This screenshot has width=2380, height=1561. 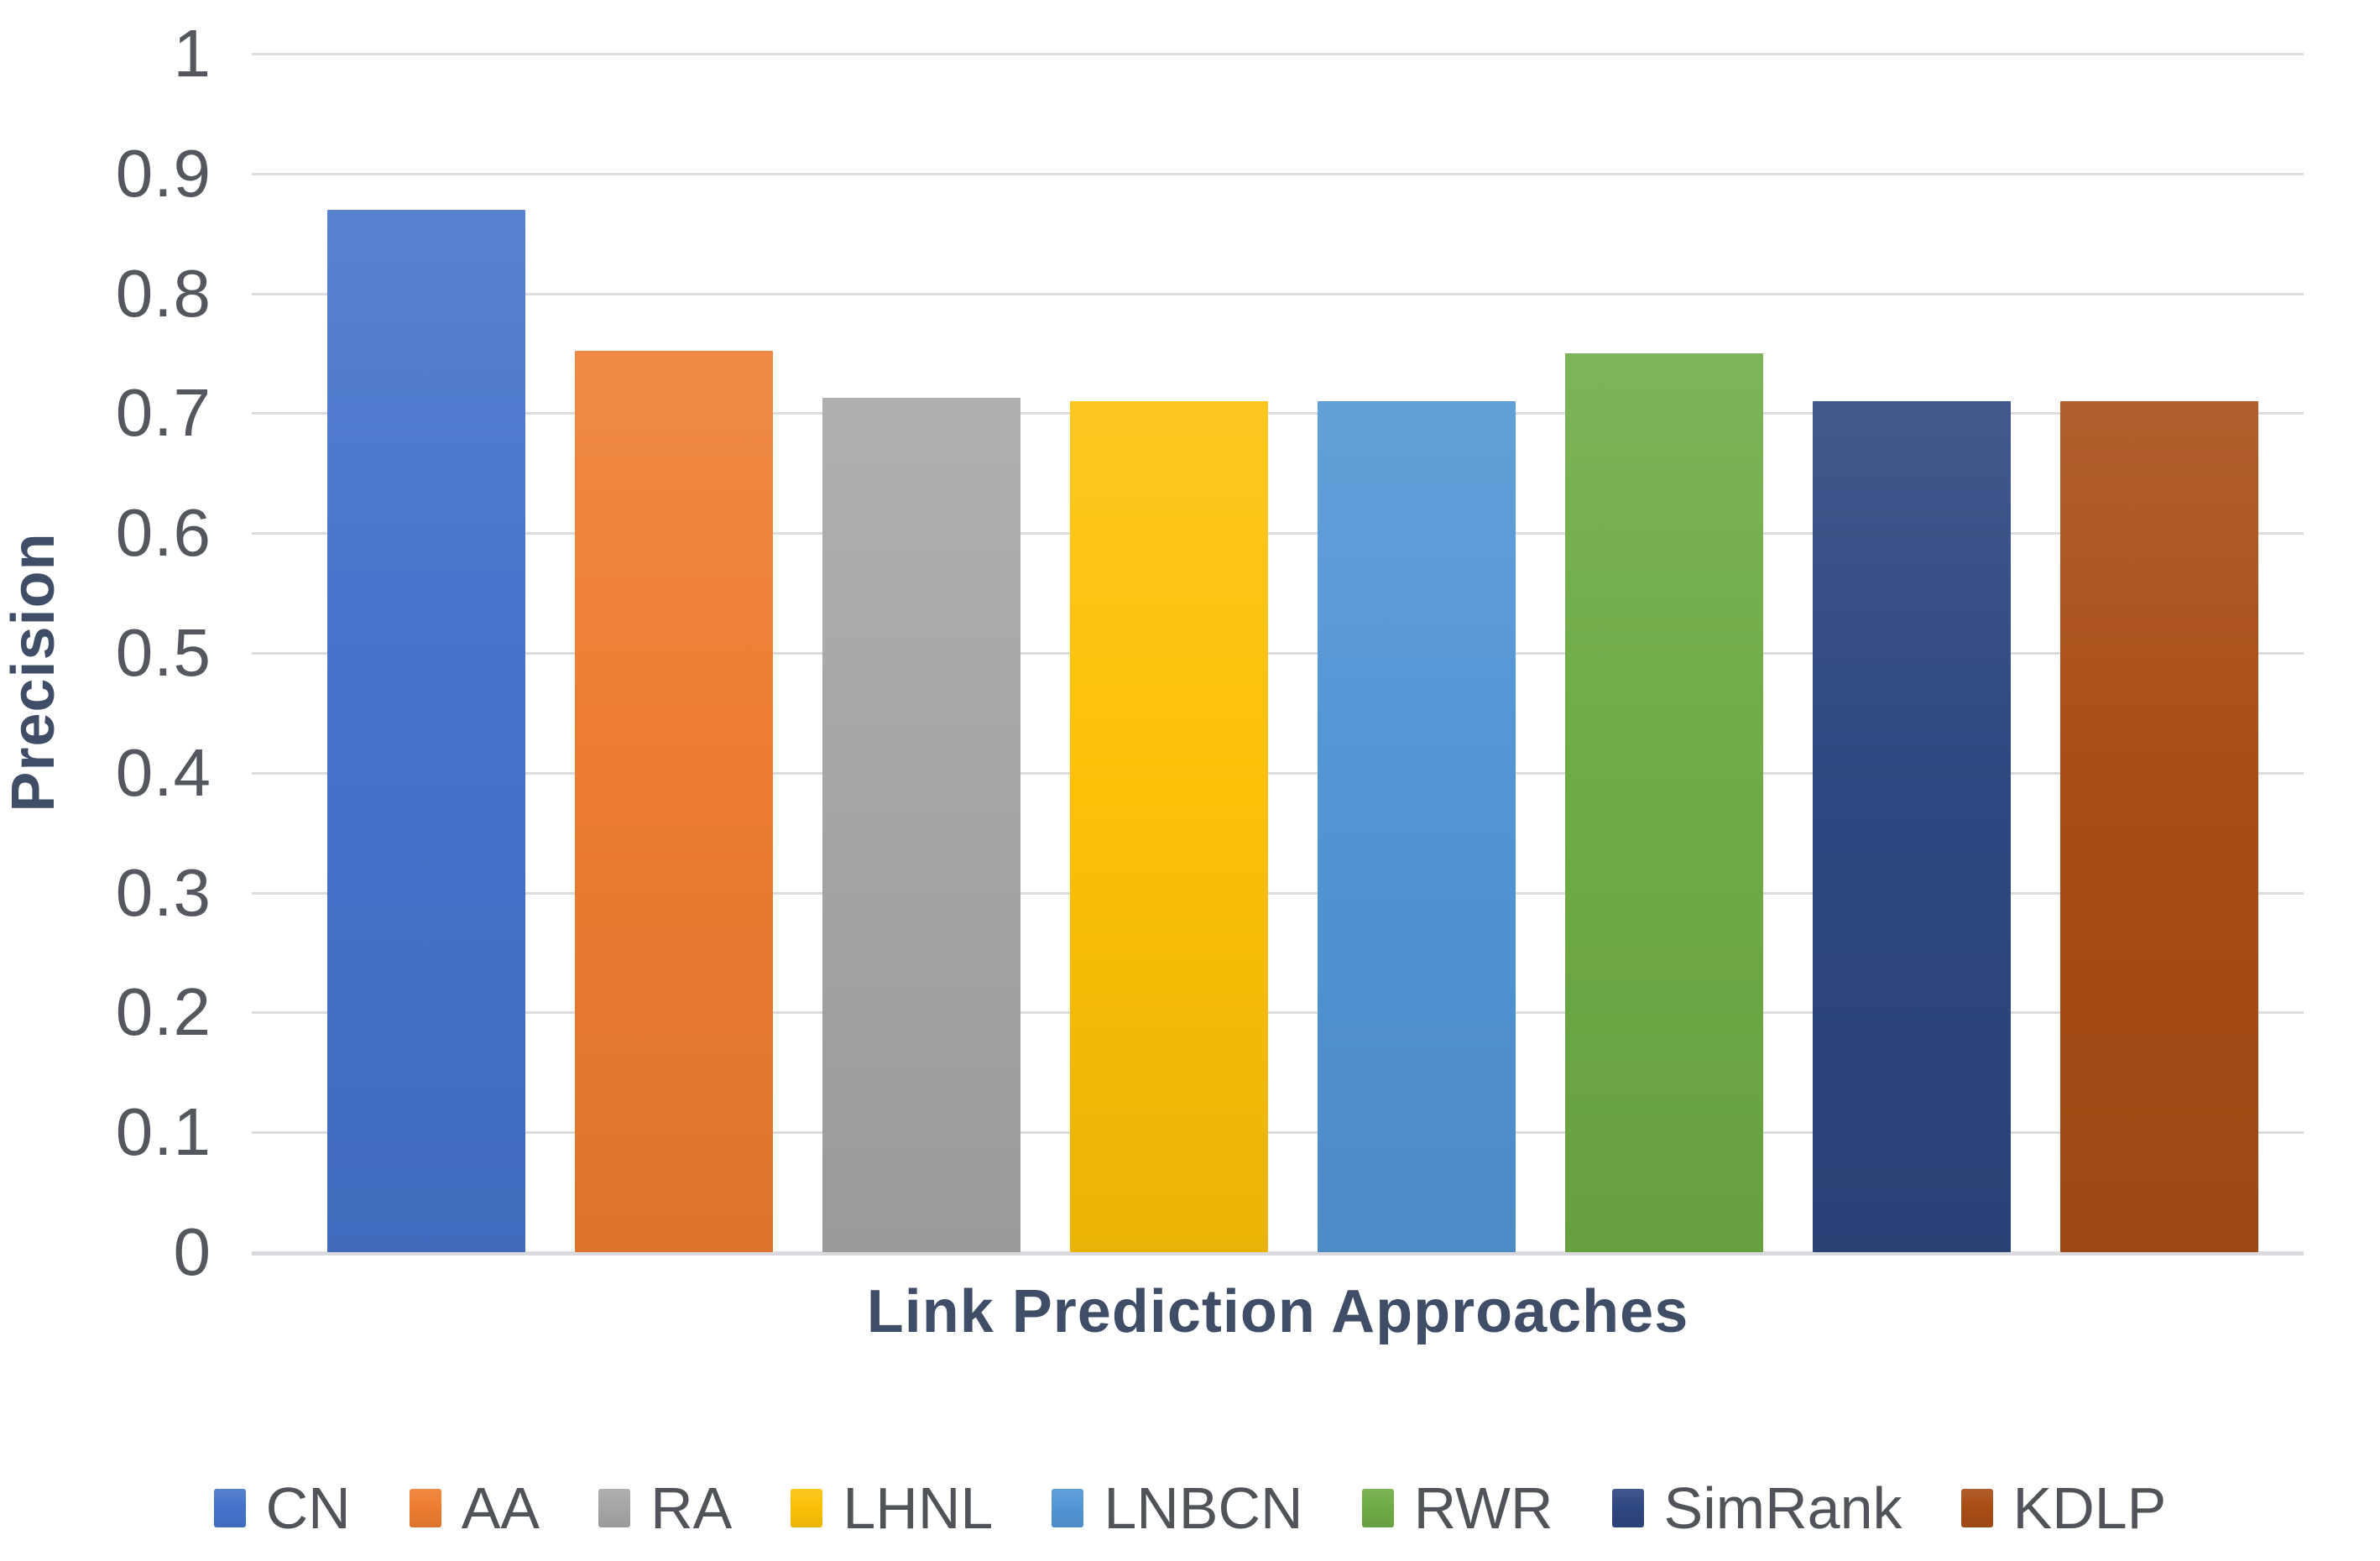 What do you see at coordinates (1483, 1508) in the screenshot?
I see `legend-label: RWR` at bounding box center [1483, 1508].